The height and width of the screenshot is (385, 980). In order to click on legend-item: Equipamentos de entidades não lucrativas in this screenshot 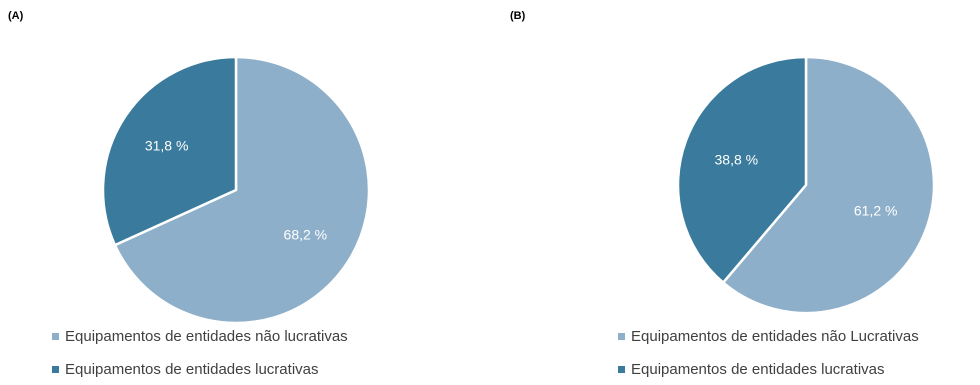, I will do `click(200, 336)`.